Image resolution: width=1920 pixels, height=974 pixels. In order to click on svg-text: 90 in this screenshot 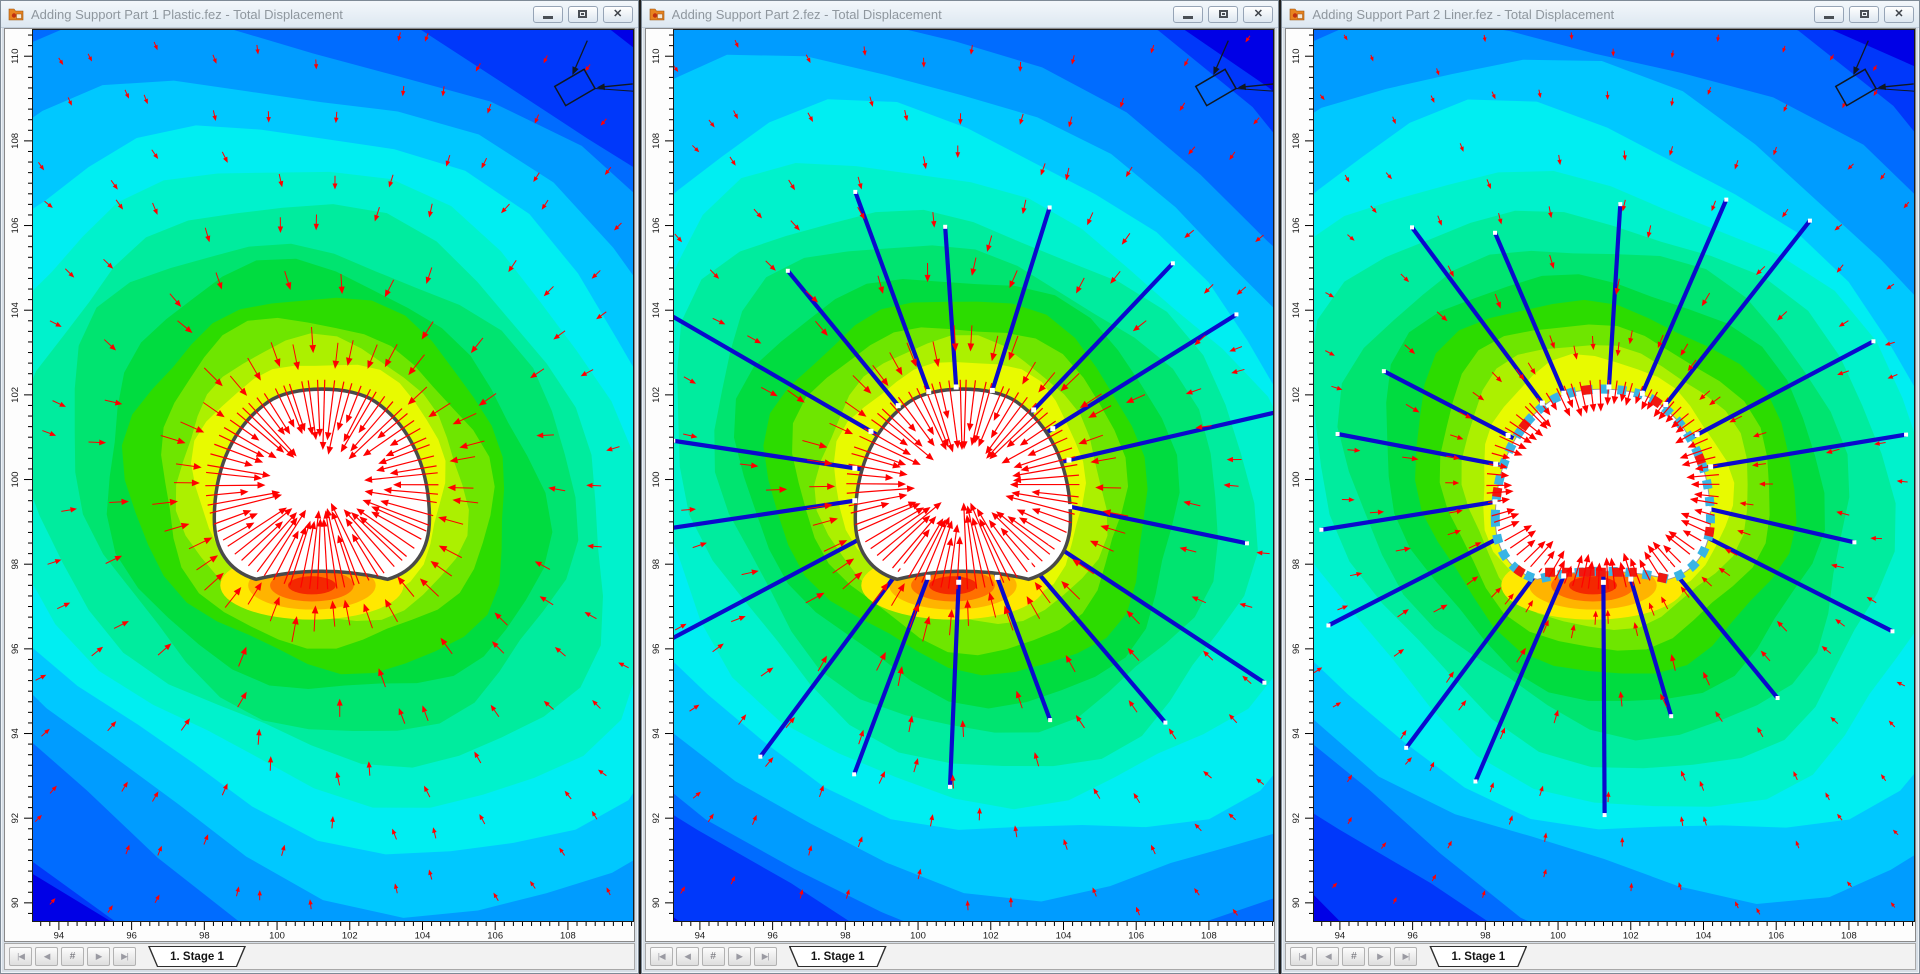, I will do `click(1296, 903)`.